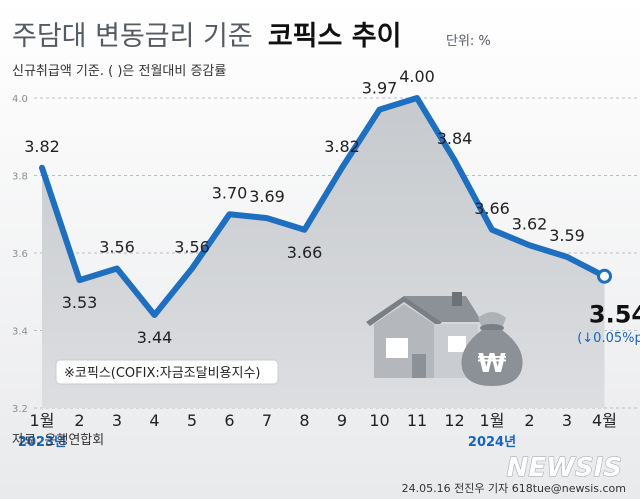 The height and width of the screenshot is (499, 640). What do you see at coordinates (192, 420) in the screenshot?
I see `x-tick-label: 5` at bounding box center [192, 420].